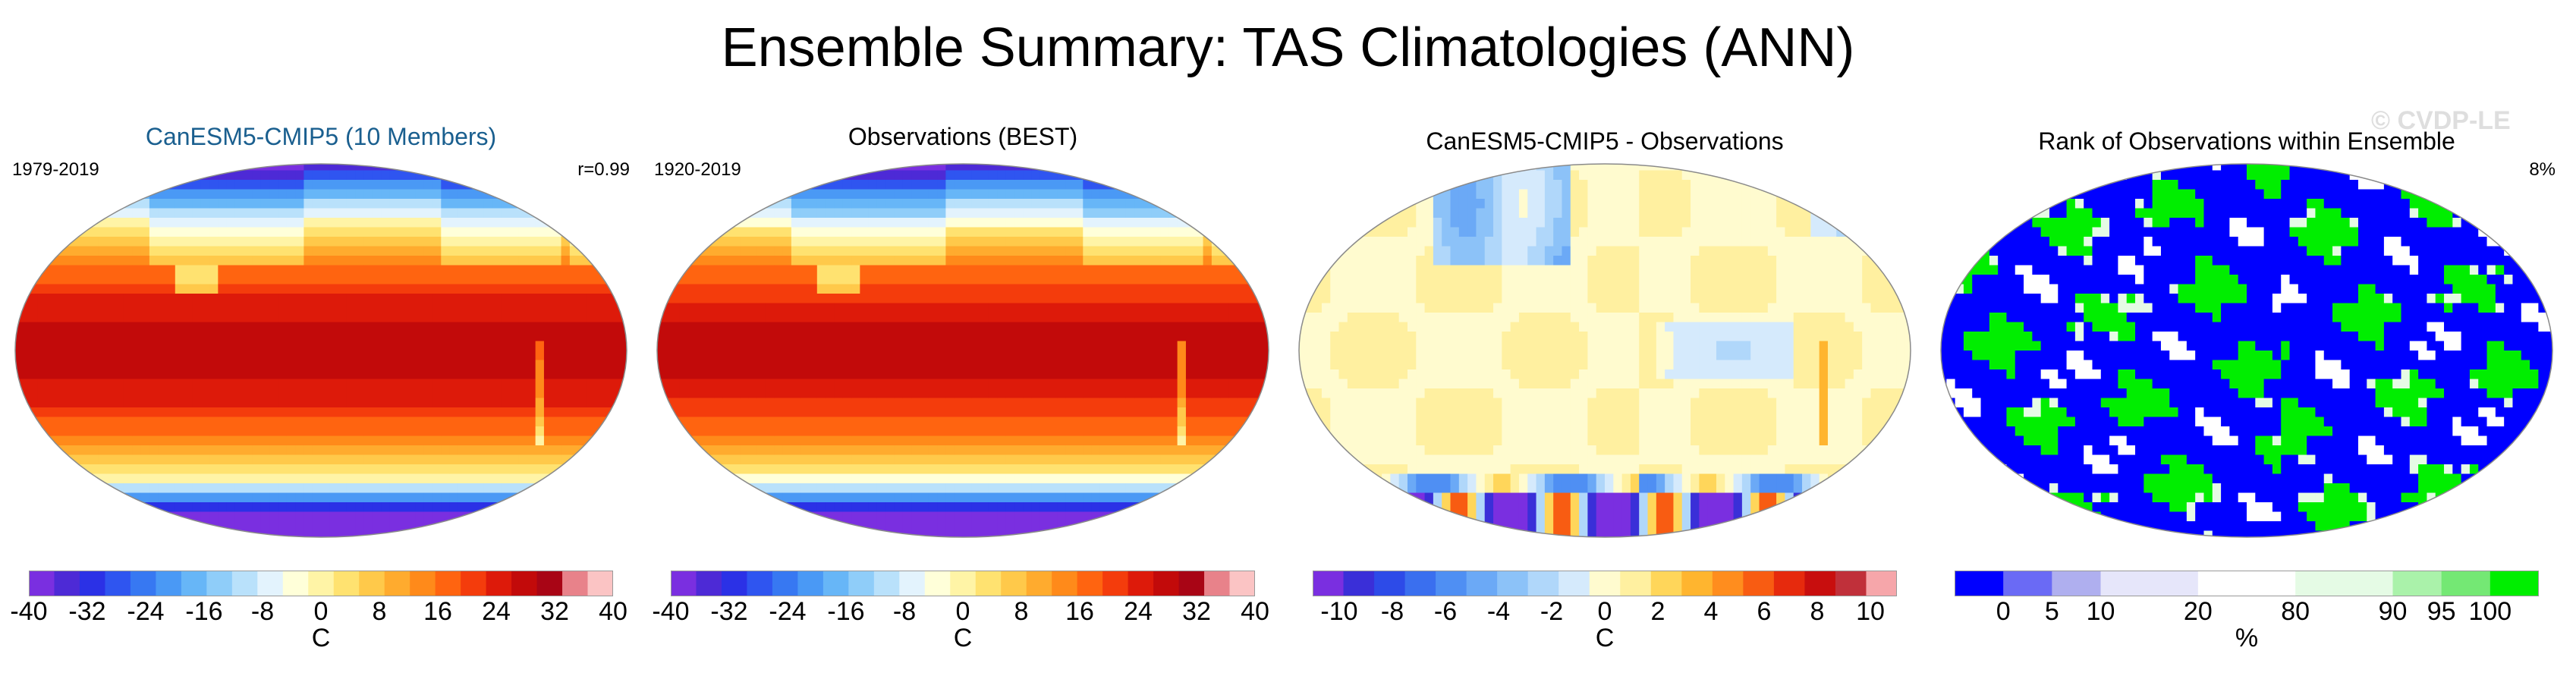  What do you see at coordinates (29, 611) in the screenshot?
I see `colorbar-tick-label: -40` at bounding box center [29, 611].